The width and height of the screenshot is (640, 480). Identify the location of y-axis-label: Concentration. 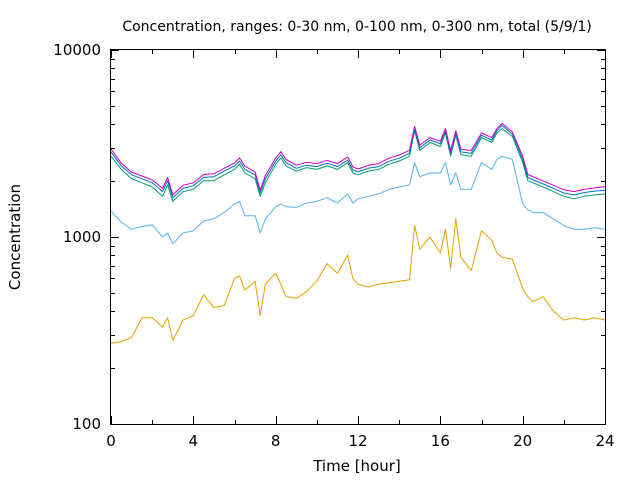
(15, 237).